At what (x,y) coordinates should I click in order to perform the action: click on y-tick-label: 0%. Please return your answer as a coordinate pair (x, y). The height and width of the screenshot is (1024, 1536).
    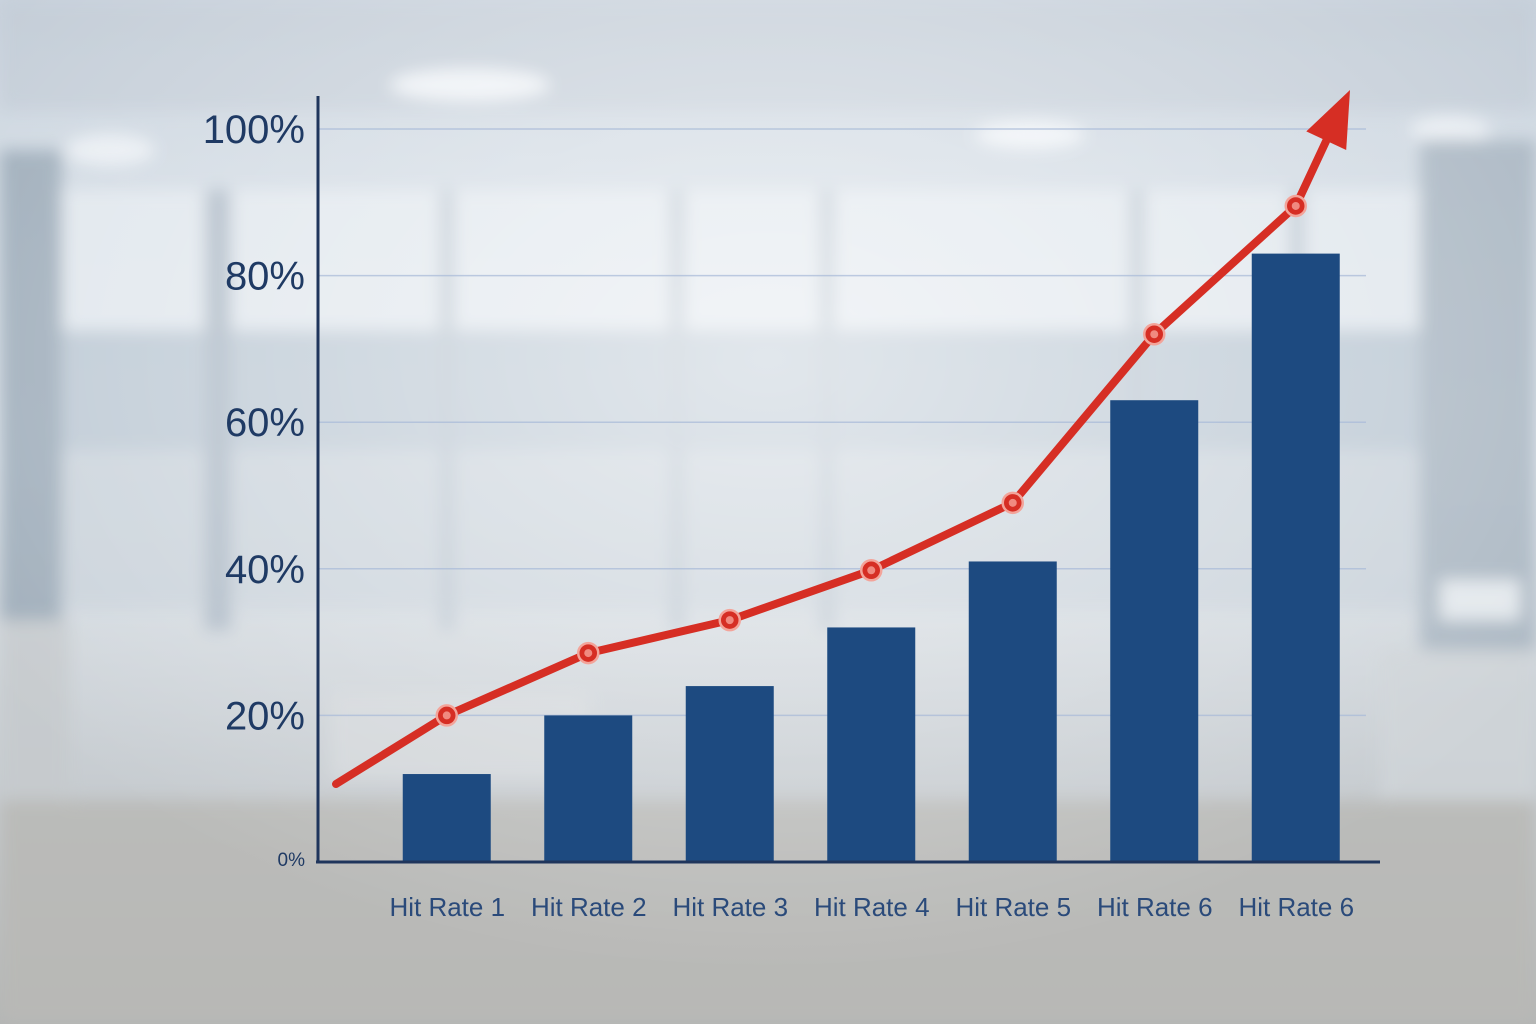
    Looking at the image, I should click on (292, 860).